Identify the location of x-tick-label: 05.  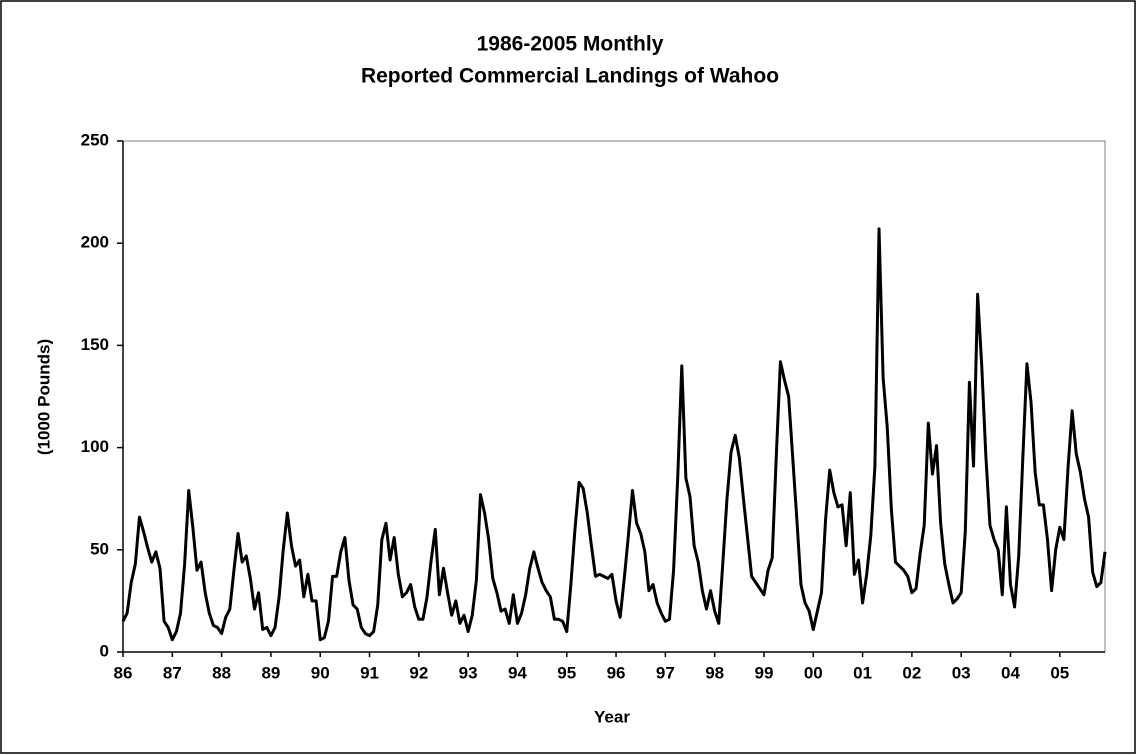
(1059, 672).